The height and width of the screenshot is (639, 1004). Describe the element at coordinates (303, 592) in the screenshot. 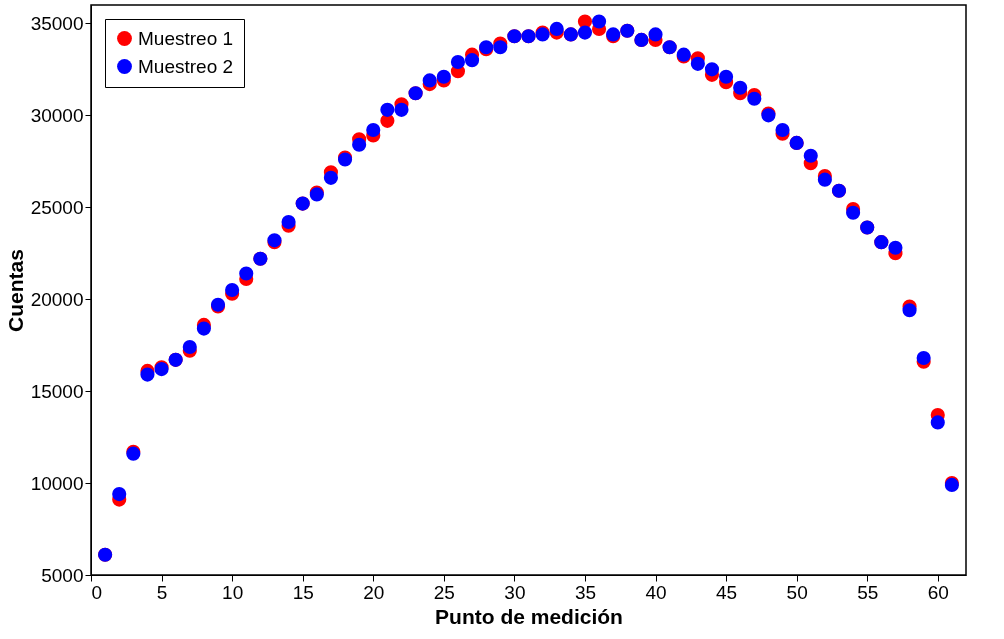

I see `x-tick-label: 15` at that location.